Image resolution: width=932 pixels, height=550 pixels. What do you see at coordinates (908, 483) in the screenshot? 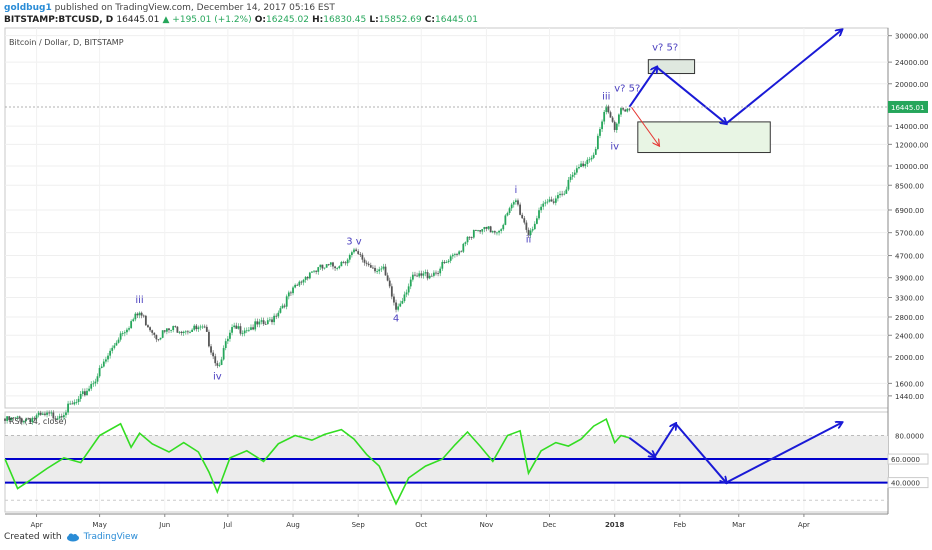
I see `rsi-level-badge` at bounding box center [908, 483].